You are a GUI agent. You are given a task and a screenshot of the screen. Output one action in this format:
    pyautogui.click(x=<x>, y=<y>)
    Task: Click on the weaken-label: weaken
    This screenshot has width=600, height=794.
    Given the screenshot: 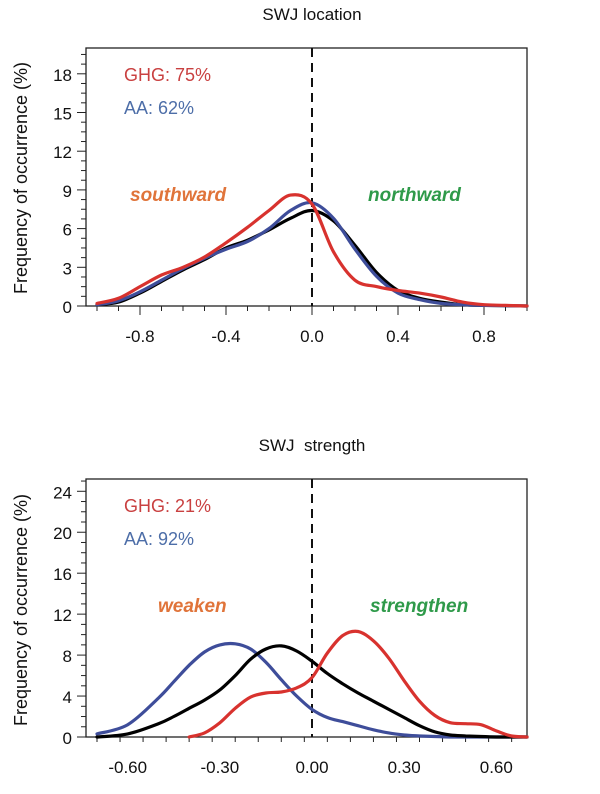 What is the action you would take?
    pyautogui.click(x=192, y=606)
    